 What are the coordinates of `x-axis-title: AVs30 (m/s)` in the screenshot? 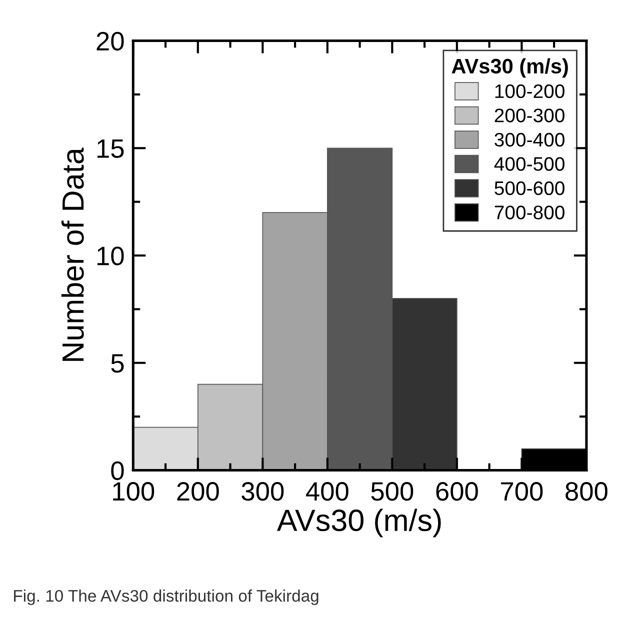 It's located at (358, 523).